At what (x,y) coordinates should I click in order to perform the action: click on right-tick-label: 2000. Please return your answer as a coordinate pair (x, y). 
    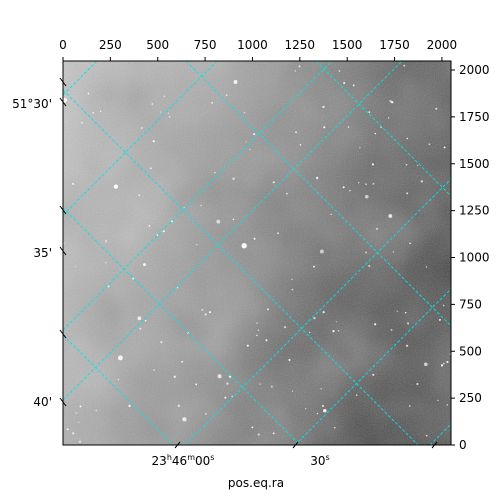
    Looking at the image, I should click on (474, 70).